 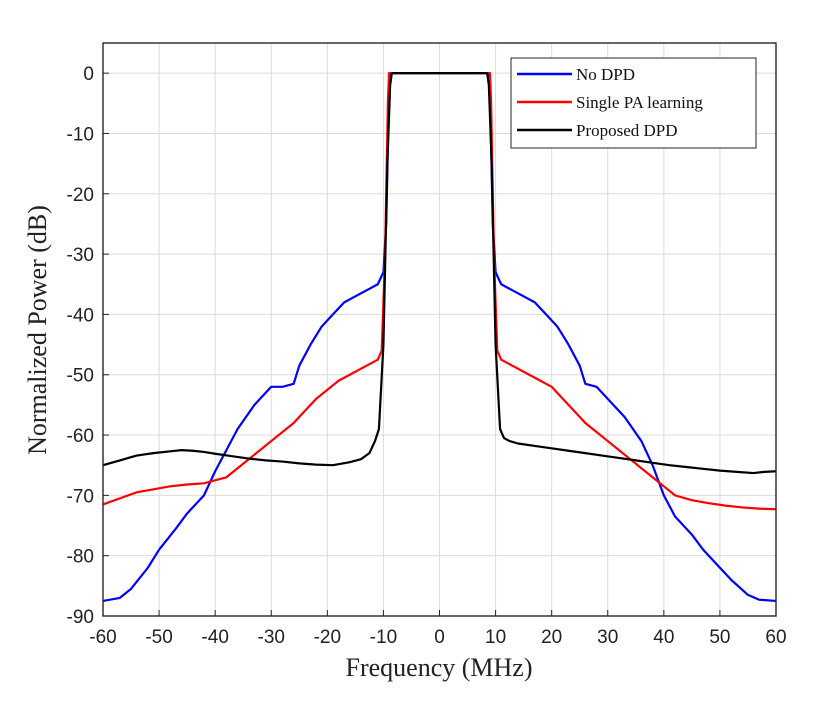 What do you see at coordinates (551, 637) in the screenshot?
I see `x-tick-label: 20` at bounding box center [551, 637].